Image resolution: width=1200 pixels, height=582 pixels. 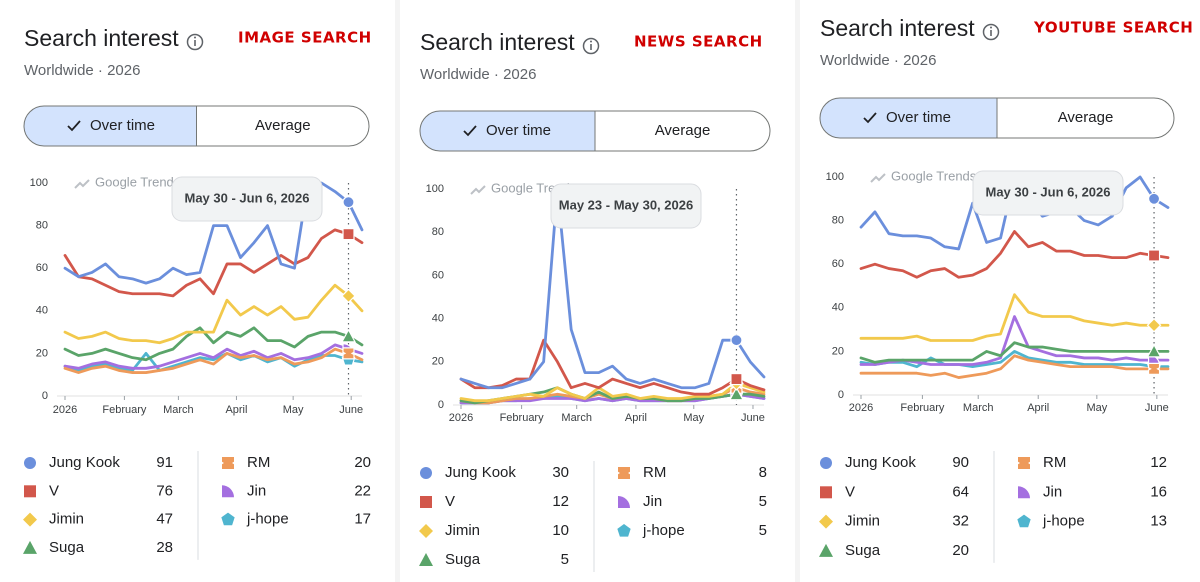 What do you see at coordinates (1113, 28) in the screenshot?
I see `search-label: YOUTUBE SEARCH` at bounding box center [1113, 28].